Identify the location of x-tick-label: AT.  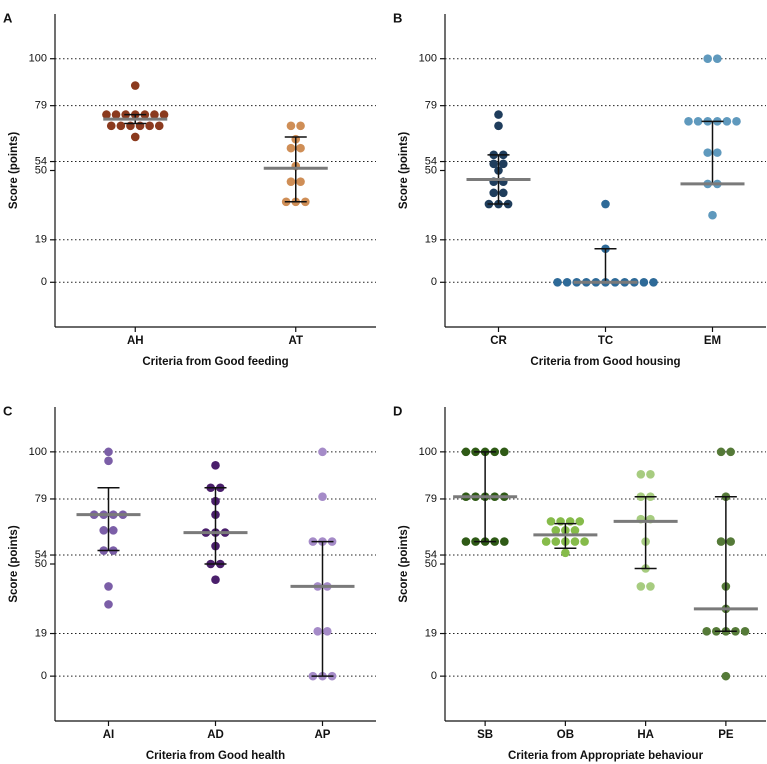
(296, 341).